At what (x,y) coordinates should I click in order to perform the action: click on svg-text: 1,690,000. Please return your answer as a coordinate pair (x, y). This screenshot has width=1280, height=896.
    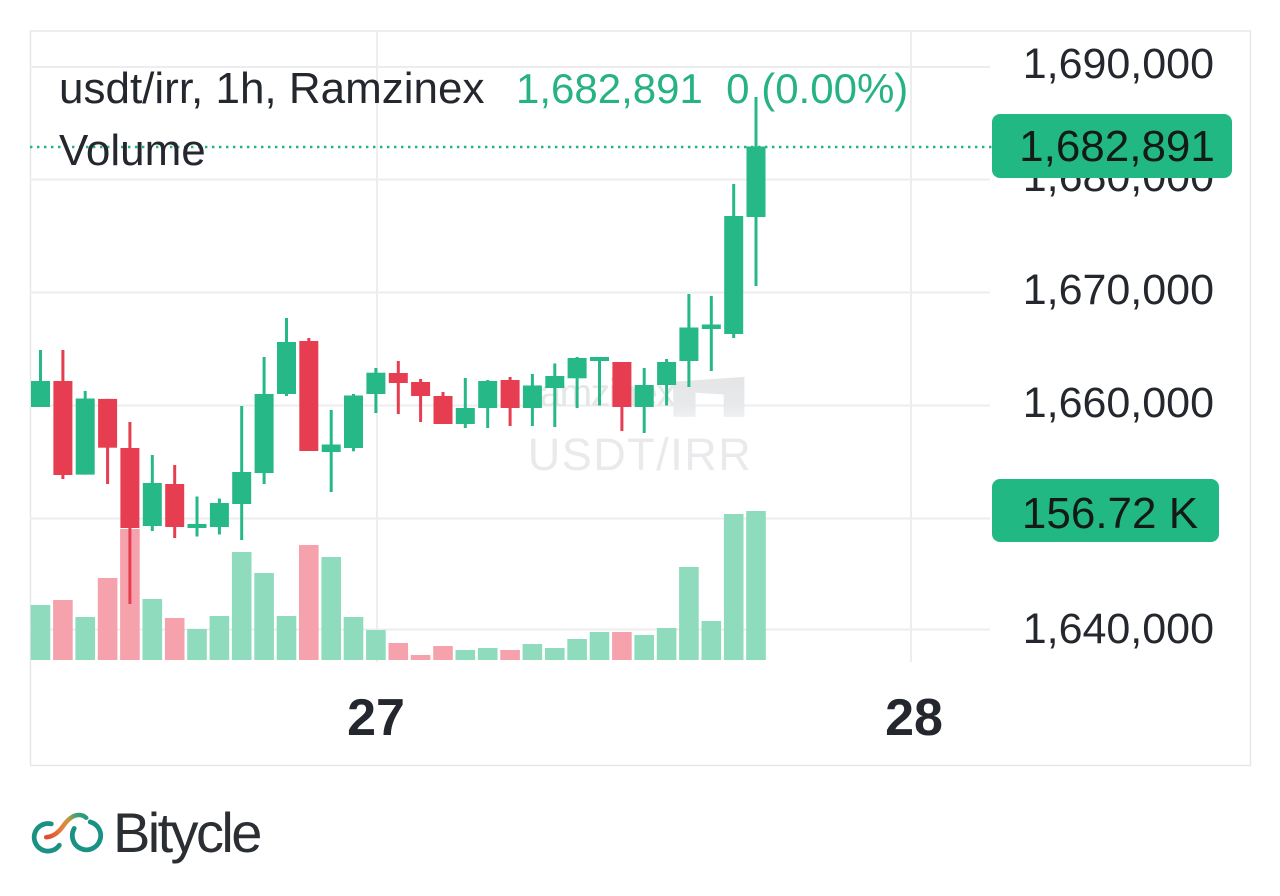
    Looking at the image, I should click on (1118, 64).